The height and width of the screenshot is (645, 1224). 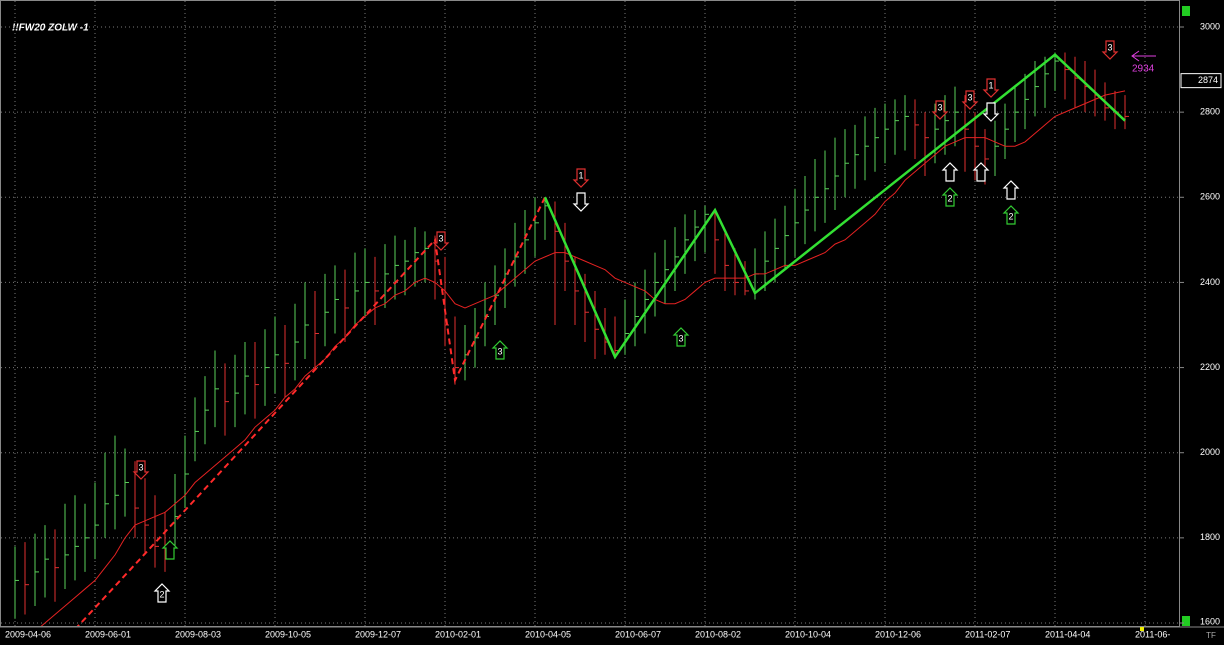 What do you see at coordinates (987, 634) in the screenshot?
I see `x-tick-label: 2011-02-07` at bounding box center [987, 634].